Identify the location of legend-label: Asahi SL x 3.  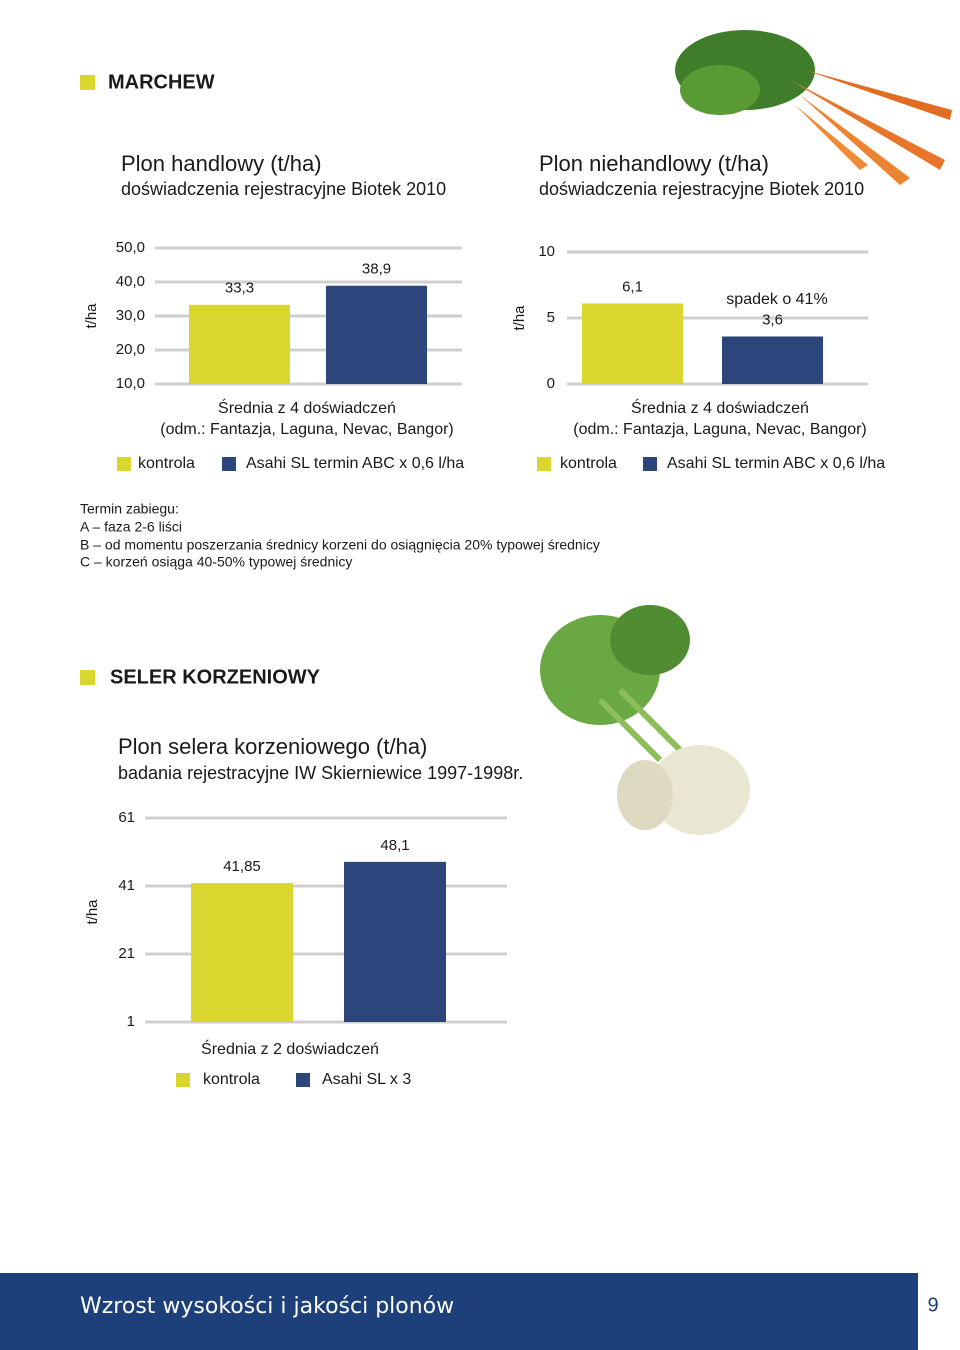
(366, 1079).